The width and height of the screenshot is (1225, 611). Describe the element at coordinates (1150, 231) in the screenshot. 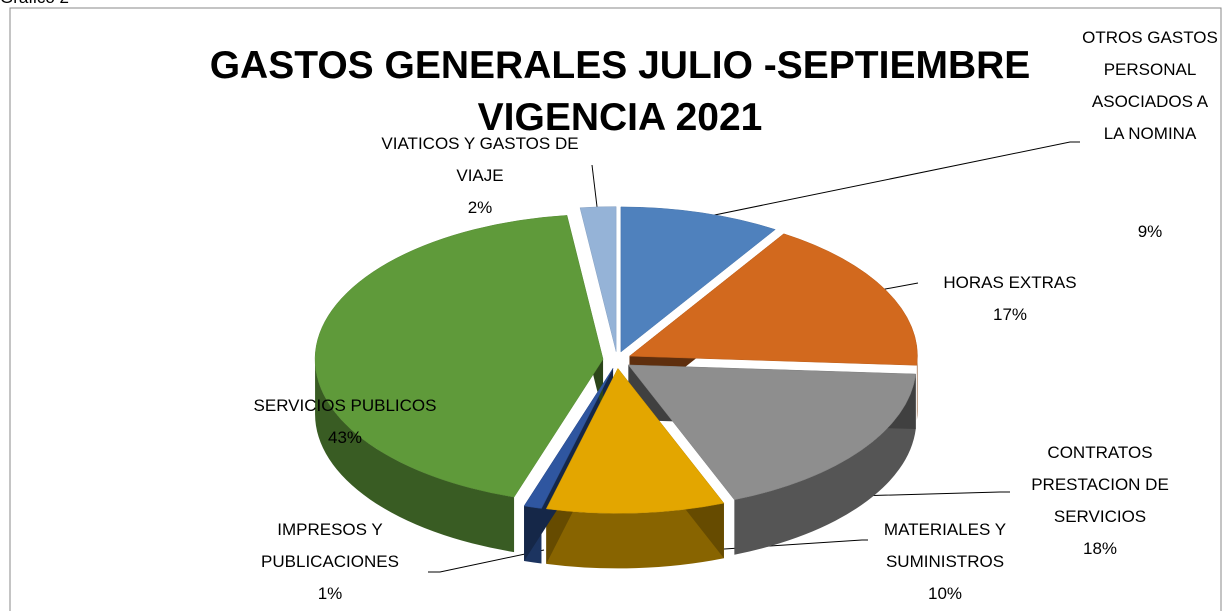

I see `slice-value-label: 9%` at that location.